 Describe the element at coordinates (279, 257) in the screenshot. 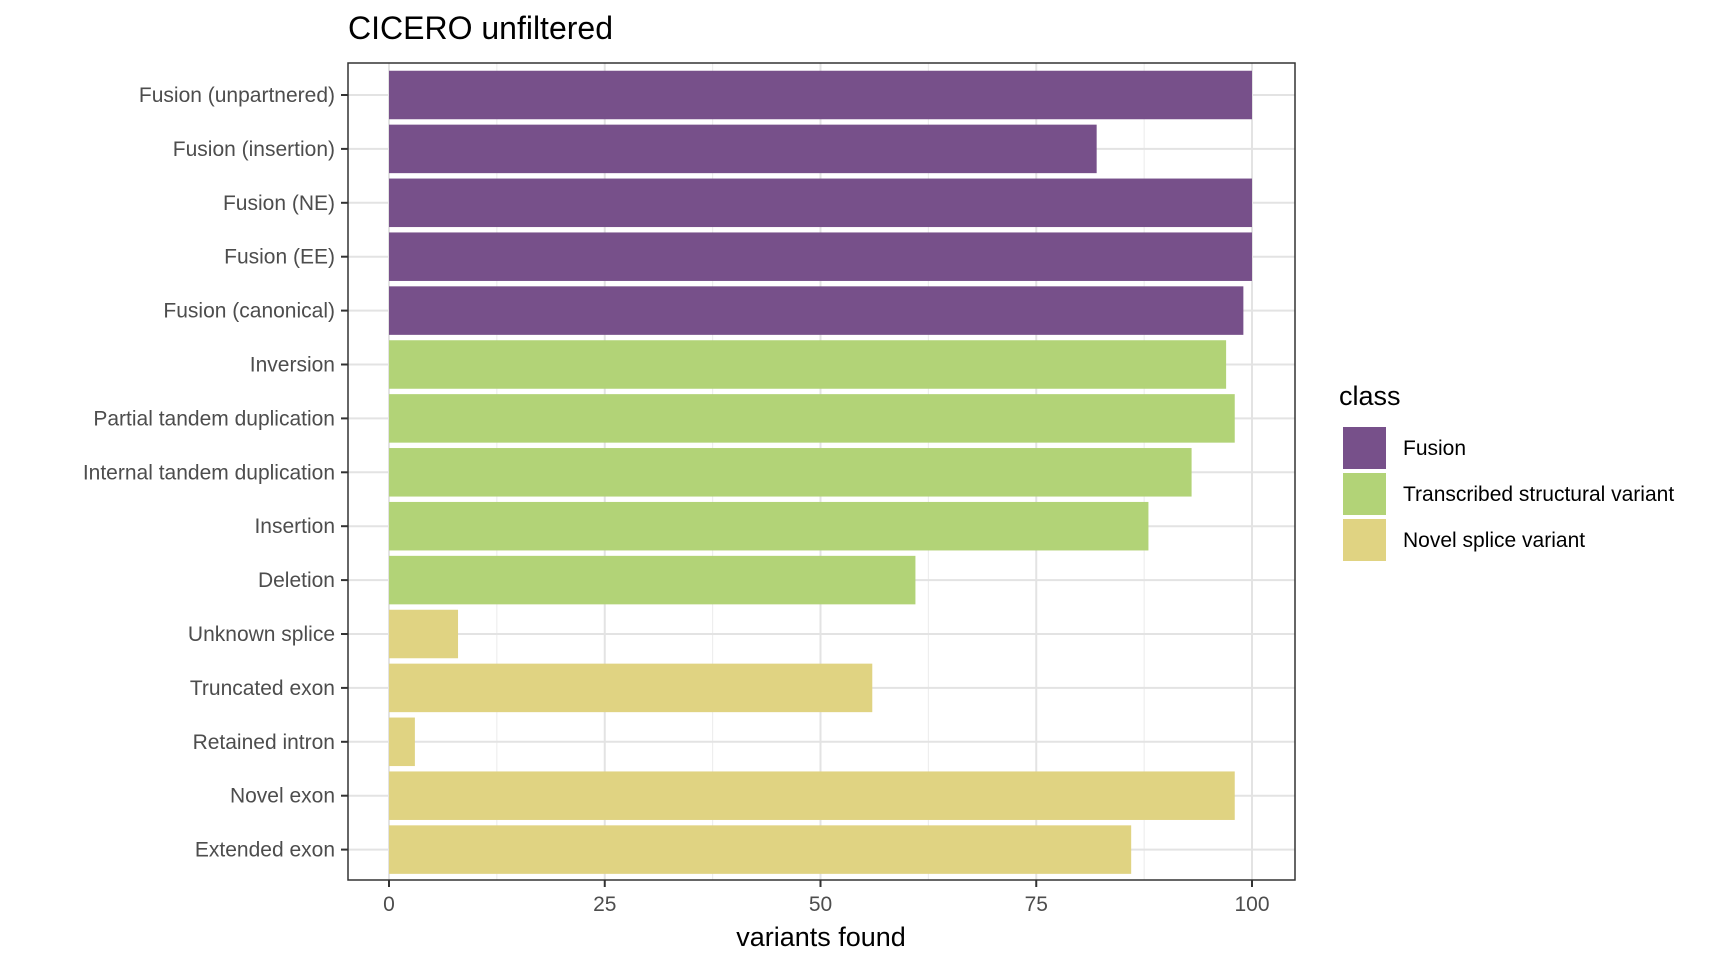

I see `y-tick-label: Fusion (EE)` at that location.